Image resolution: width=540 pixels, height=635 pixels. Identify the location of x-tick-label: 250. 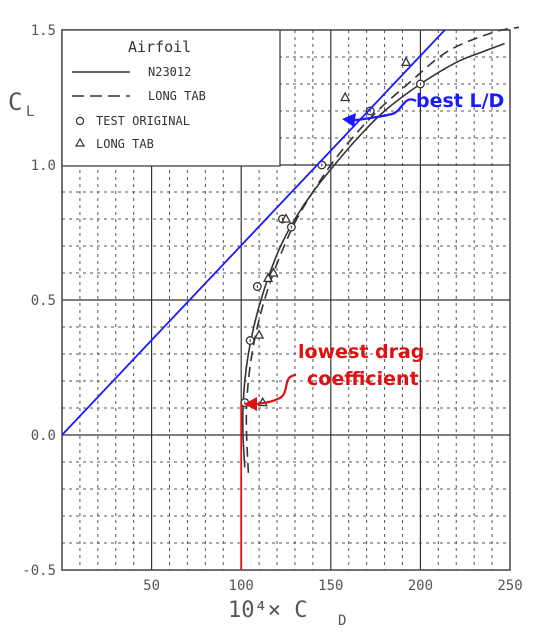
(509, 586).